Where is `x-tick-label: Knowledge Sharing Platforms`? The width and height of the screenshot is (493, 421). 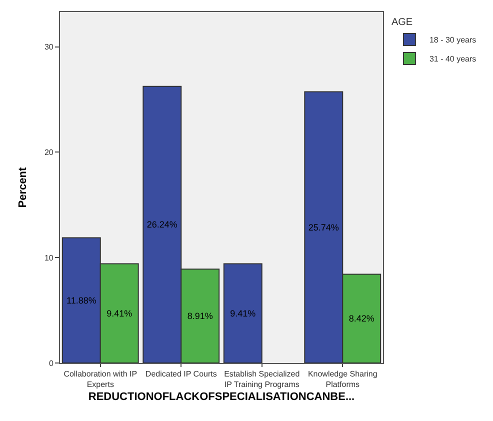
x-tick-label: Knowledge Sharing Platforms is located at coordinates (343, 379).